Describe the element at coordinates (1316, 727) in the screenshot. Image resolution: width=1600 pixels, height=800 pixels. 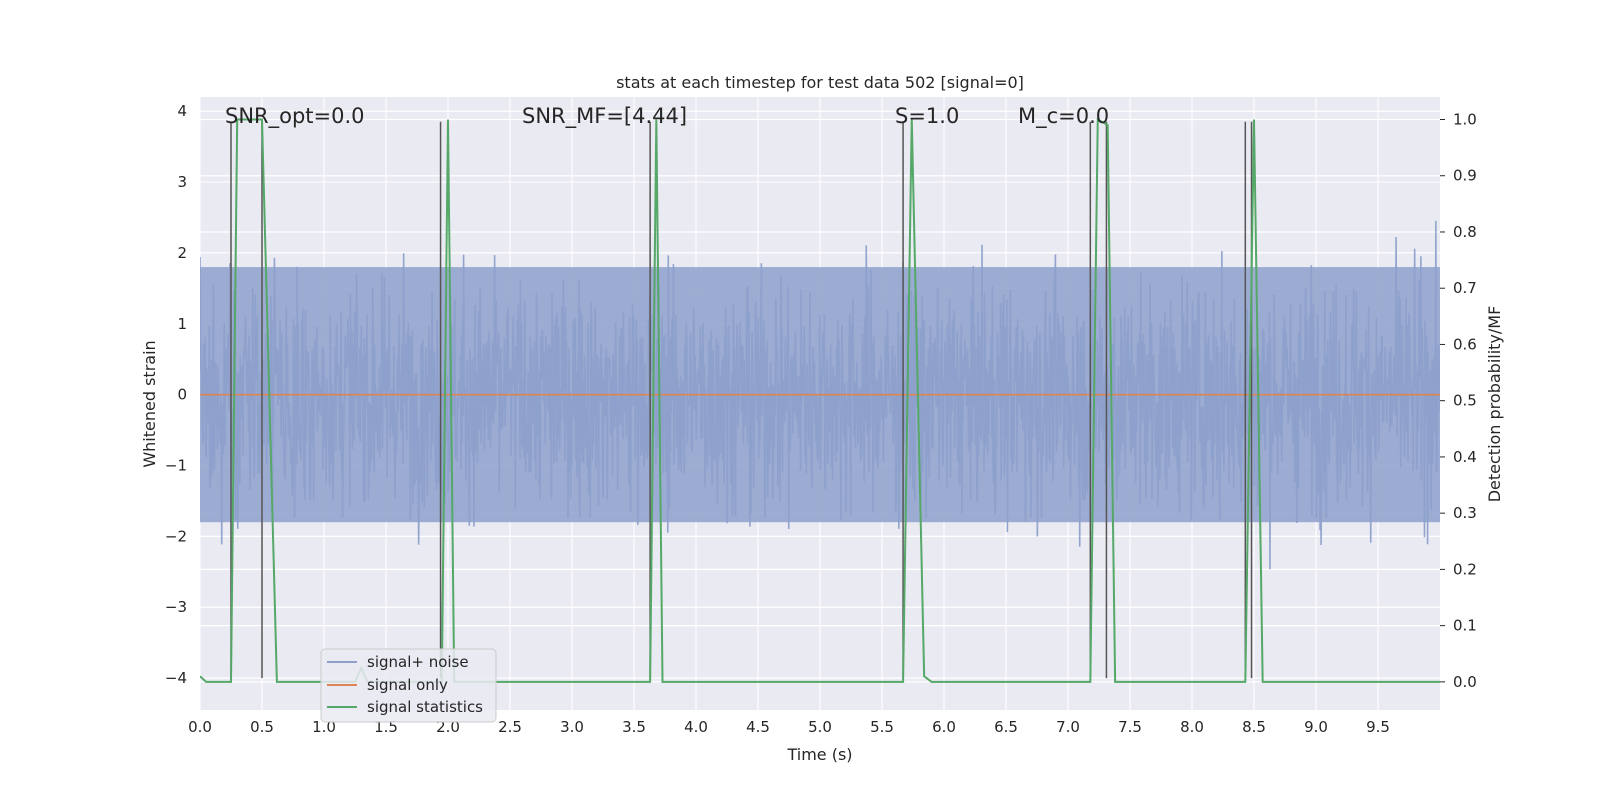
I see `x-tick-label: 9.0` at that location.